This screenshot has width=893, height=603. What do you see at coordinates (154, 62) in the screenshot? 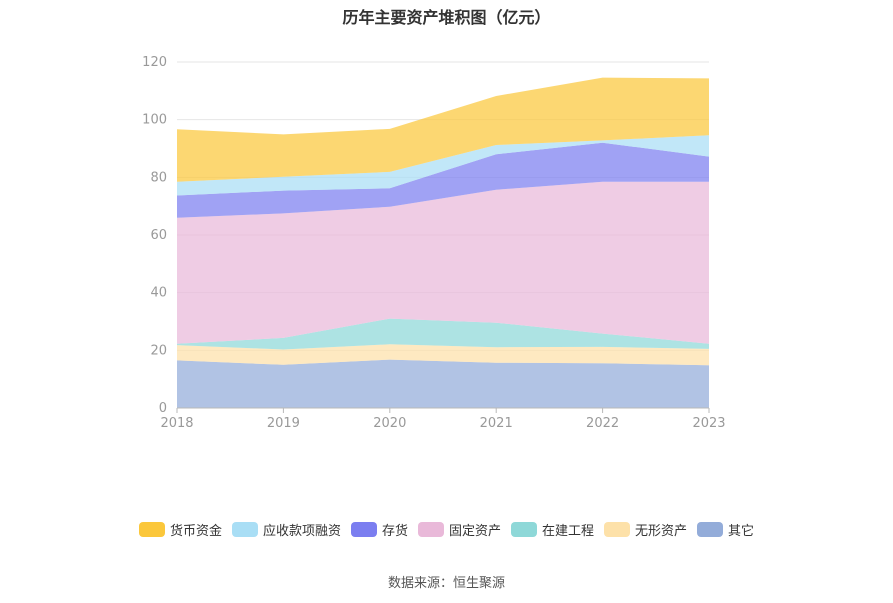
I see `y-tick-label: 120` at bounding box center [154, 62].